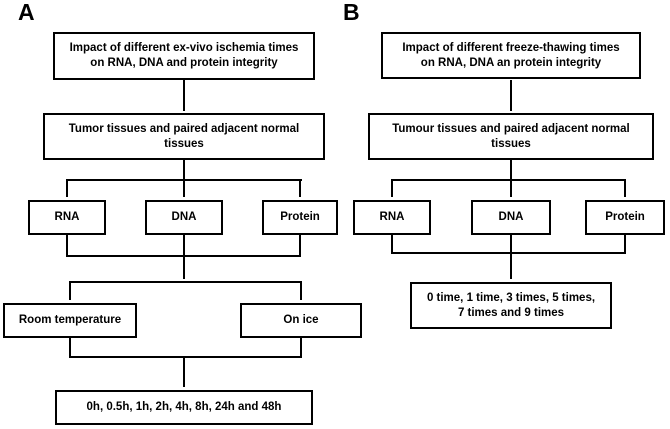  I want to click on panel-a-timepoints-label: 0h, 0.5h, 1h, 2h, 4h, 8h, 24h and 48h, so click(184, 407).